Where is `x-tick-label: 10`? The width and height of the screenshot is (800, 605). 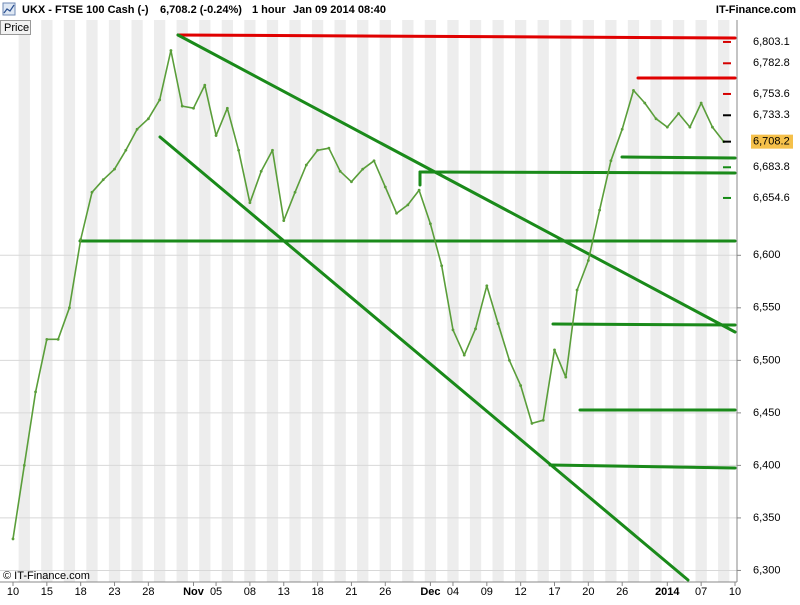
x-tick-label: 10 is located at coordinates (13, 592).